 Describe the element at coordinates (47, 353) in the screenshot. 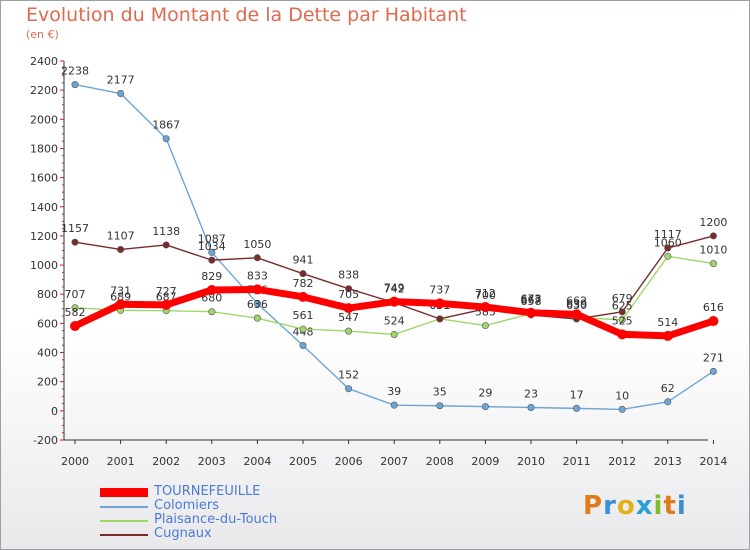

I see `y-tick-label: 400` at that location.